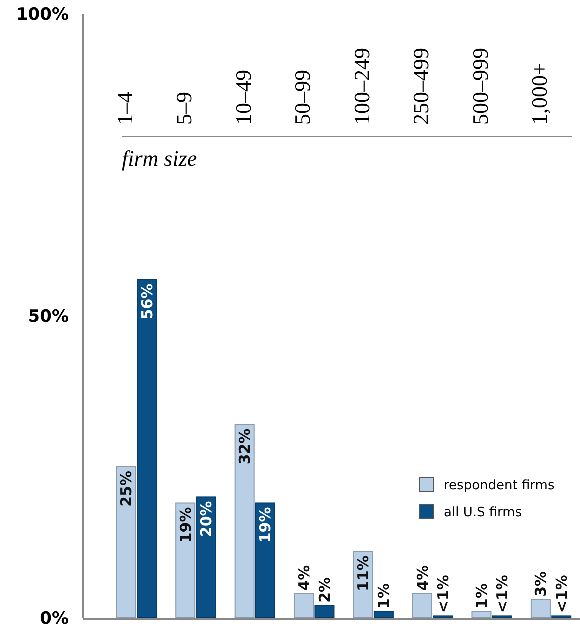 The image size is (580, 633). What do you see at coordinates (363, 574) in the screenshot?
I see `data-label: 11%` at bounding box center [363, 574].